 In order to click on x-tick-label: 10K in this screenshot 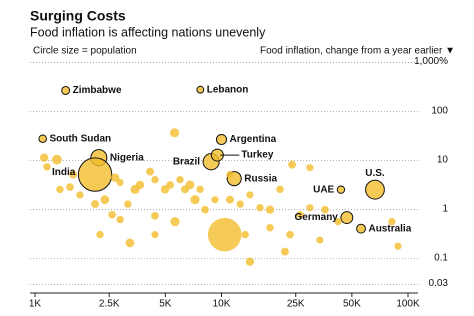, I will do `click(222, 304)`.